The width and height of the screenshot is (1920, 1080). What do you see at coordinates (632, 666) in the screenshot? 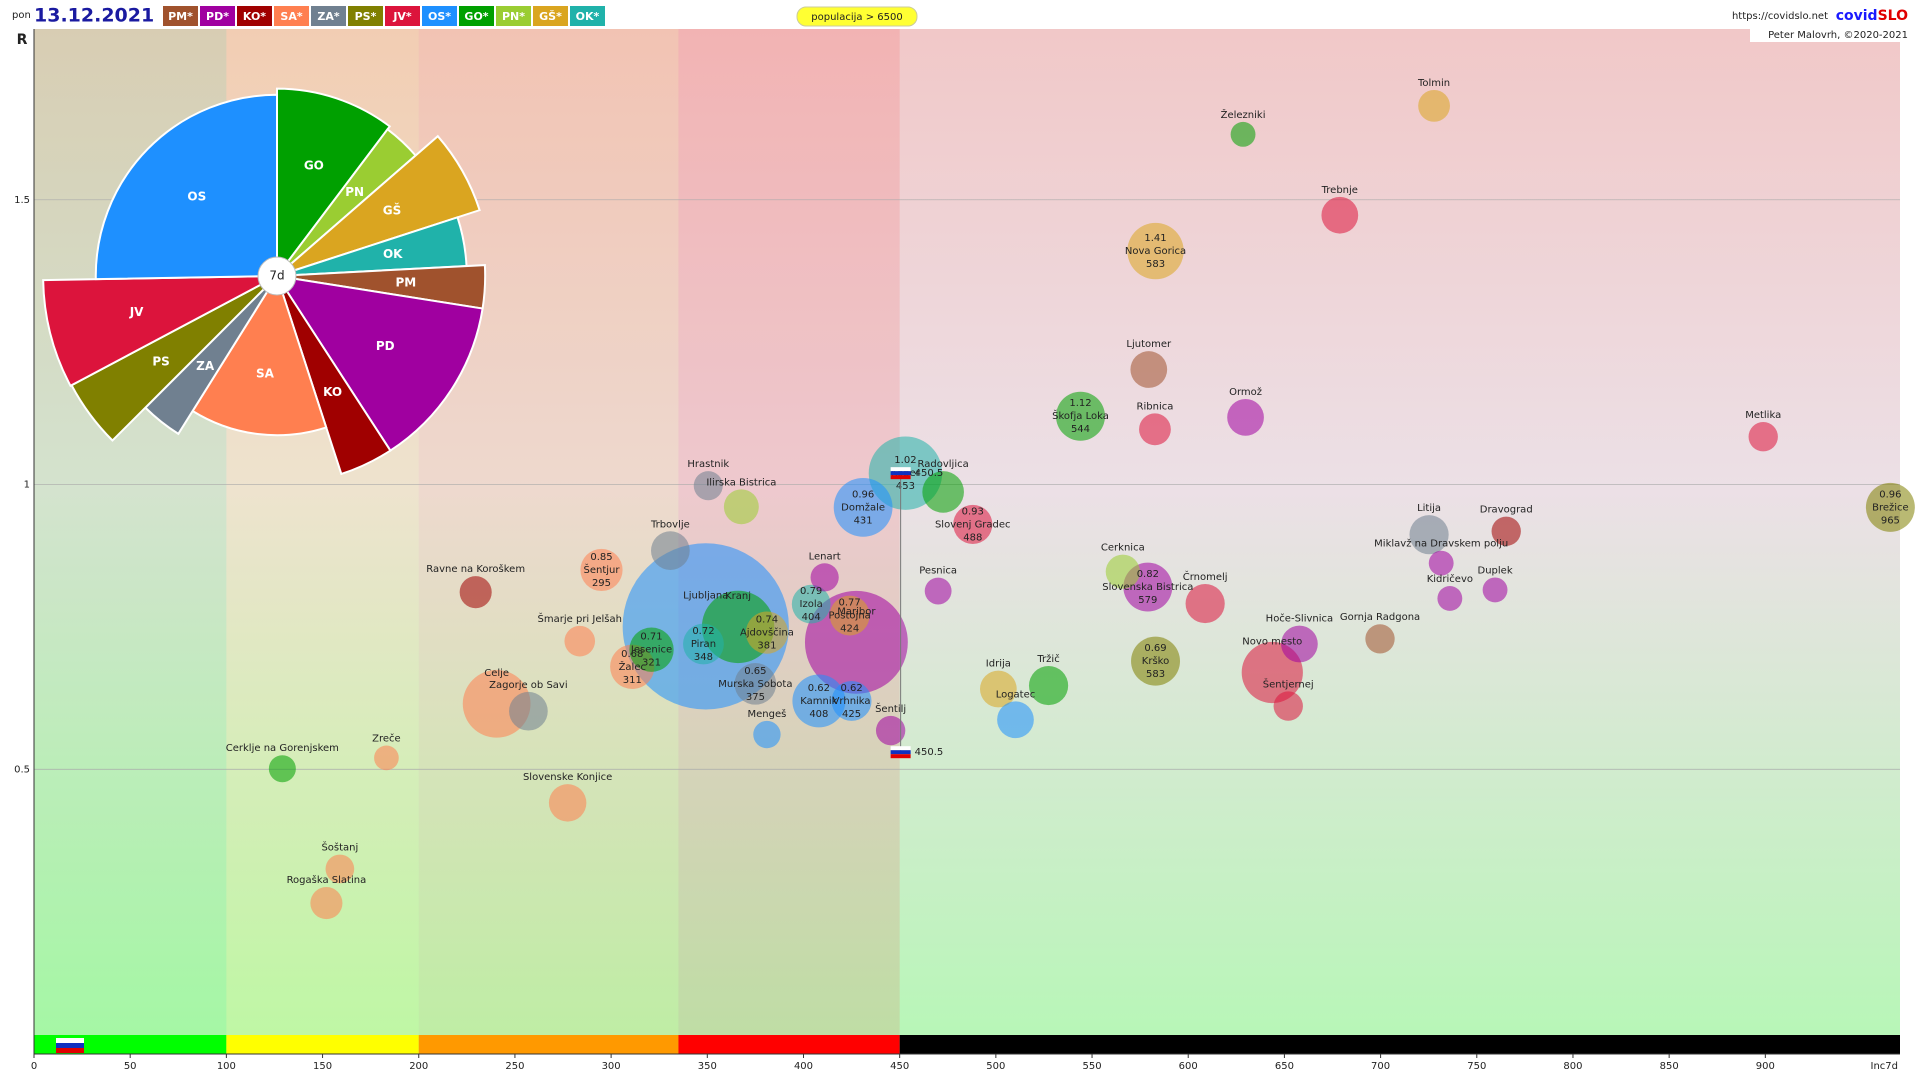
I see `bubble-name: Žalec` at bounding box center [632, 666].